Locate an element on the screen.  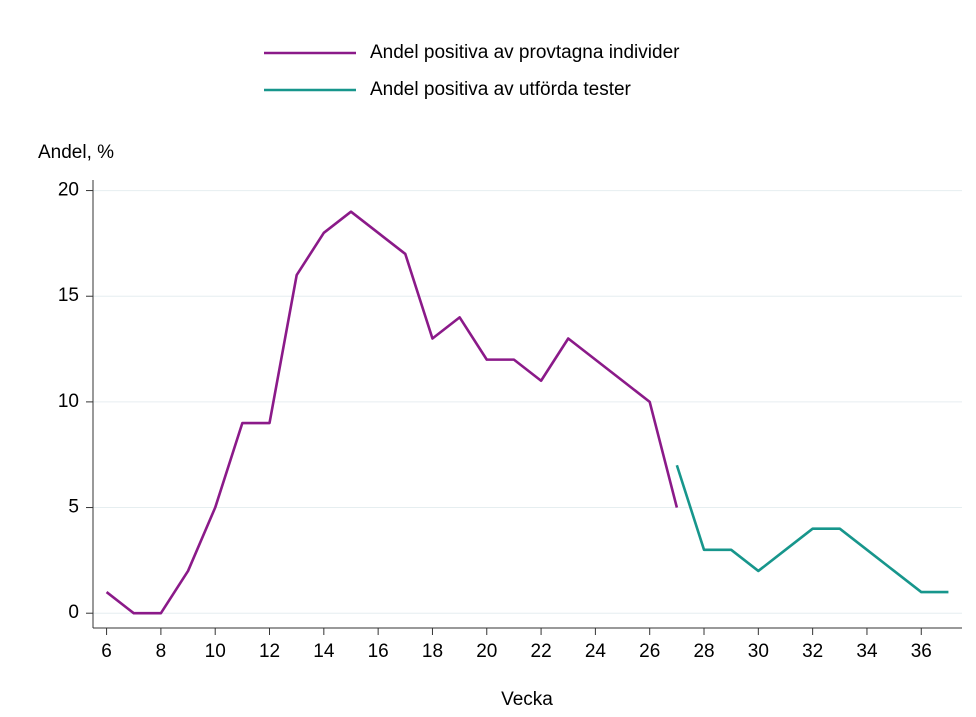
x-tick-label: 22 is located at coordinates (541, 651).